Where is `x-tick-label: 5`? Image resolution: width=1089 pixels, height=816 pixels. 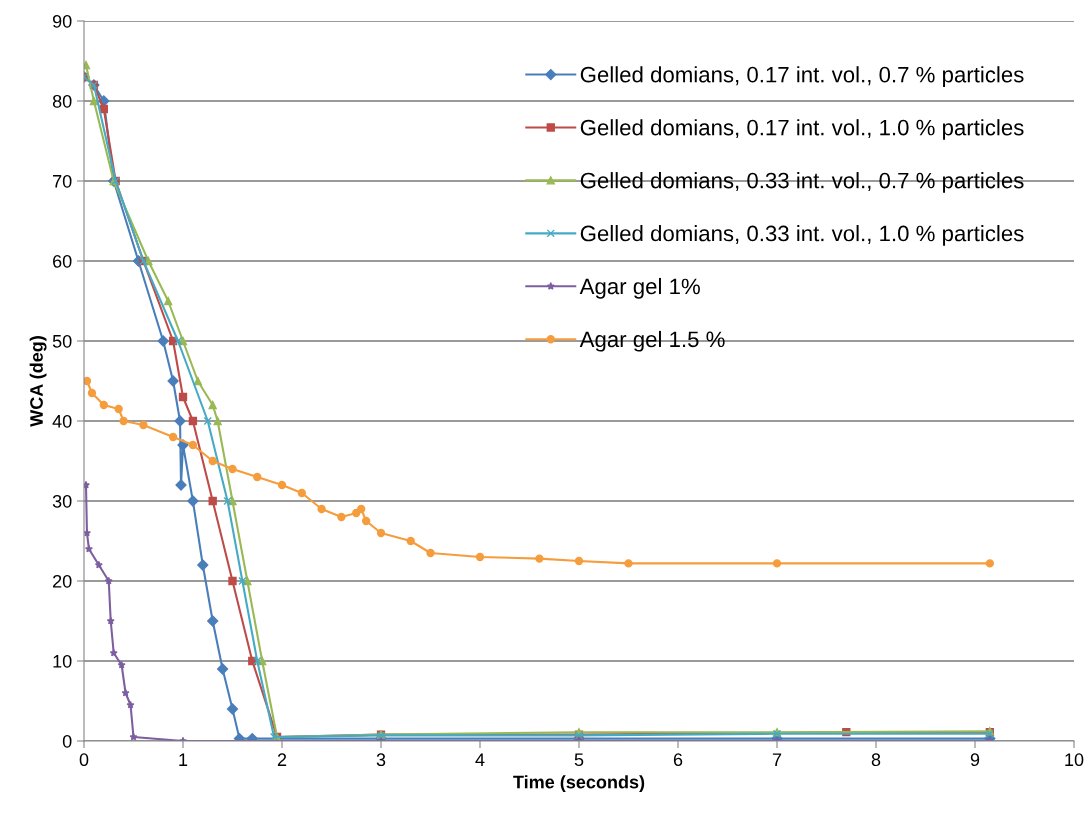 x-tick-label: 5 is located at coordinates (579, 760).